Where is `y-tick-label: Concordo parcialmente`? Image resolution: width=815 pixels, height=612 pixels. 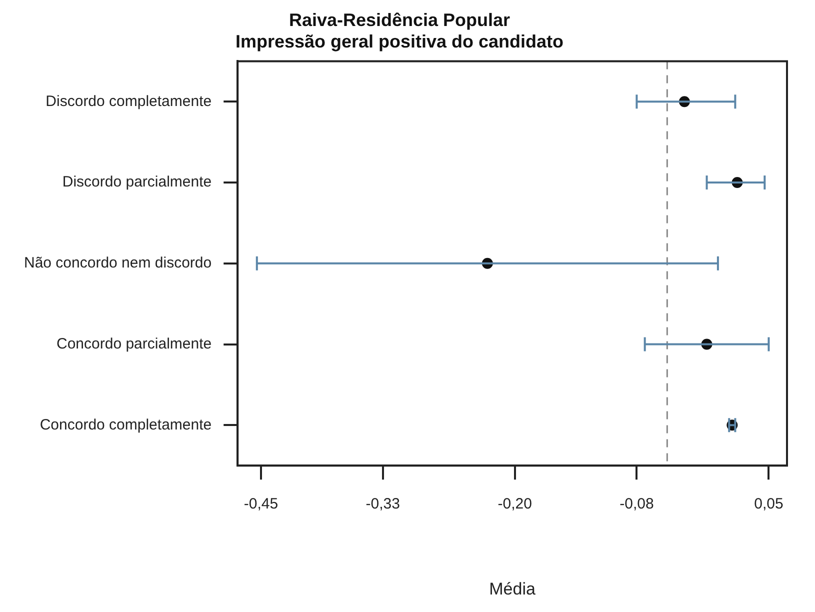 y-tick-label: Concordo parcialmente is located at coordinates (134, 343).